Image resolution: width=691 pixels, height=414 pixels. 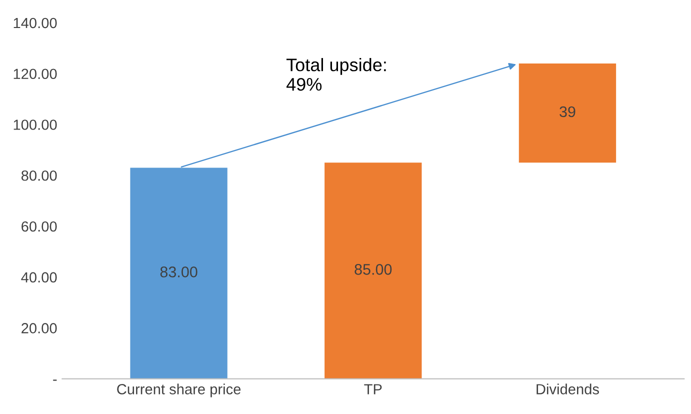 I want to click on data-label: 83.00, so click(x=179, y=272).